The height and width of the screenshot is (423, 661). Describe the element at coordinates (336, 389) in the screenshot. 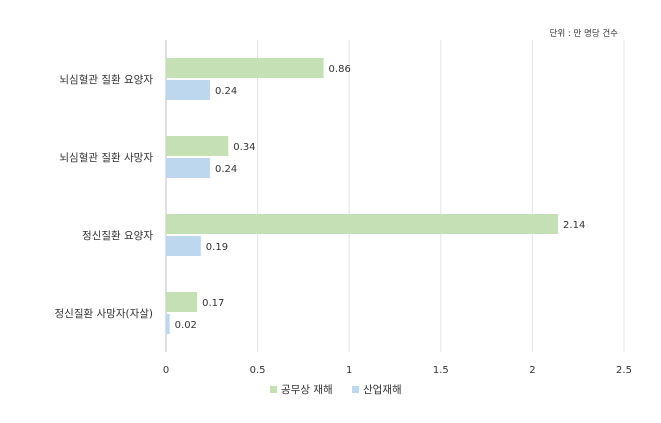

I see `legend: 공무상 재해 산업재해` at that location.